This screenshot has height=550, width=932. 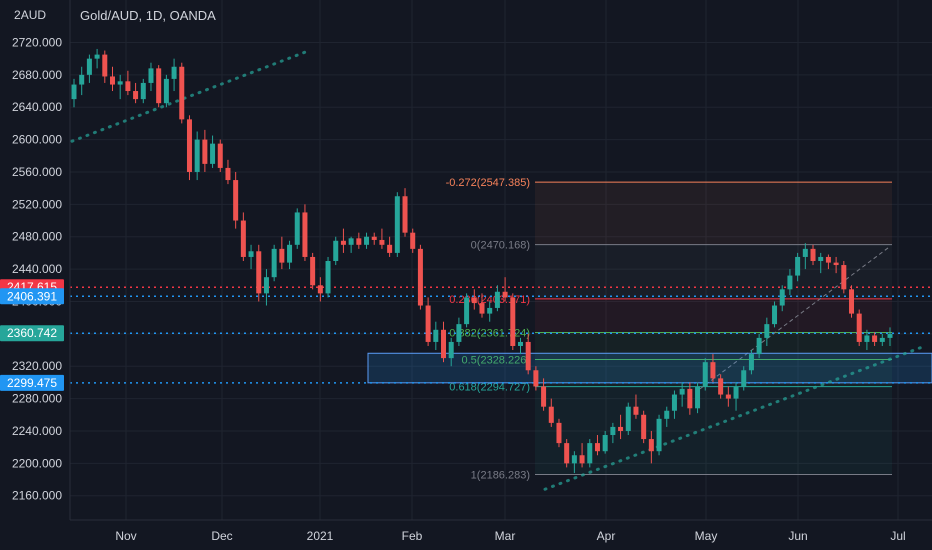 What do you see at coordinates (37, 269) in the screenshot?
I see `y-tick-label: 2440.000` at bounding box center [37, 269].